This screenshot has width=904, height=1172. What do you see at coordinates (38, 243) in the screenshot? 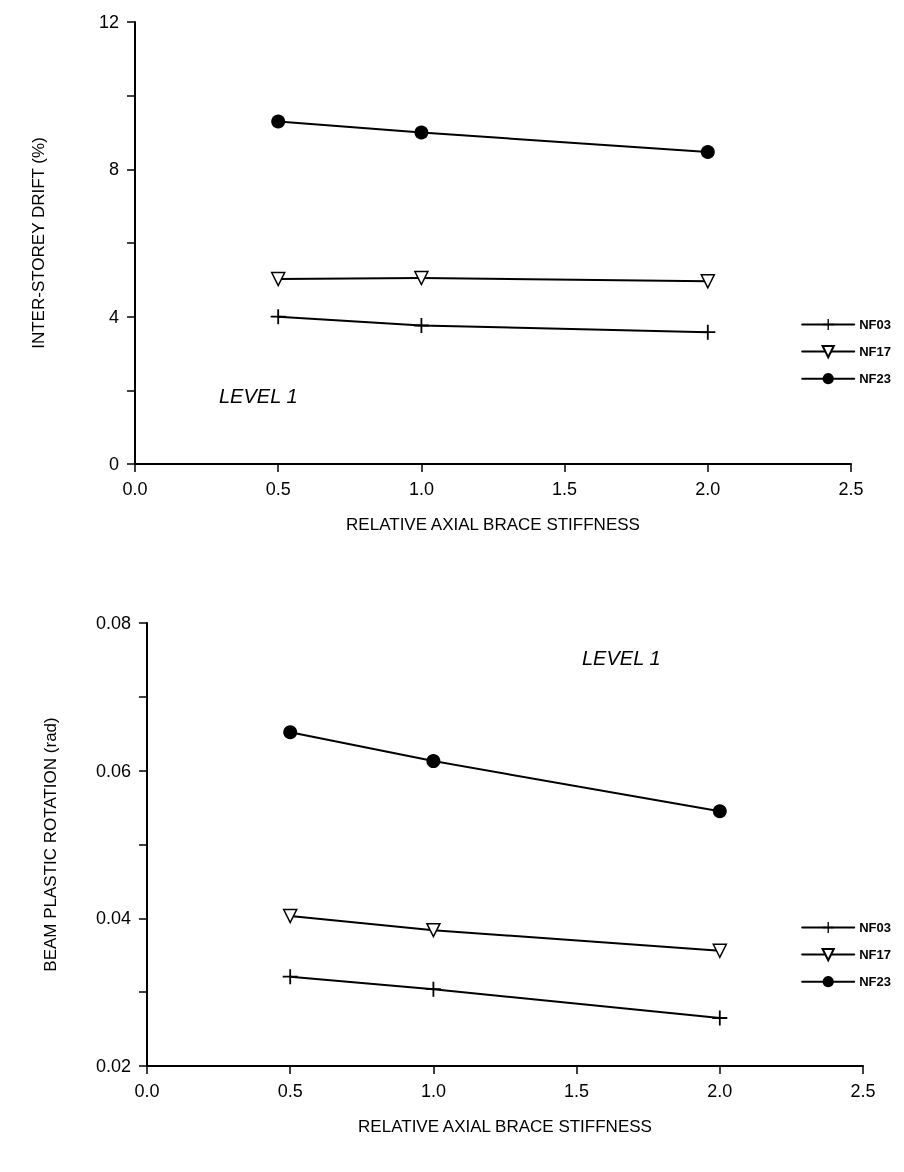
I see `y-axis-title: INTER-STOREY DRIFT (%)` at bounding box center [38, 243].